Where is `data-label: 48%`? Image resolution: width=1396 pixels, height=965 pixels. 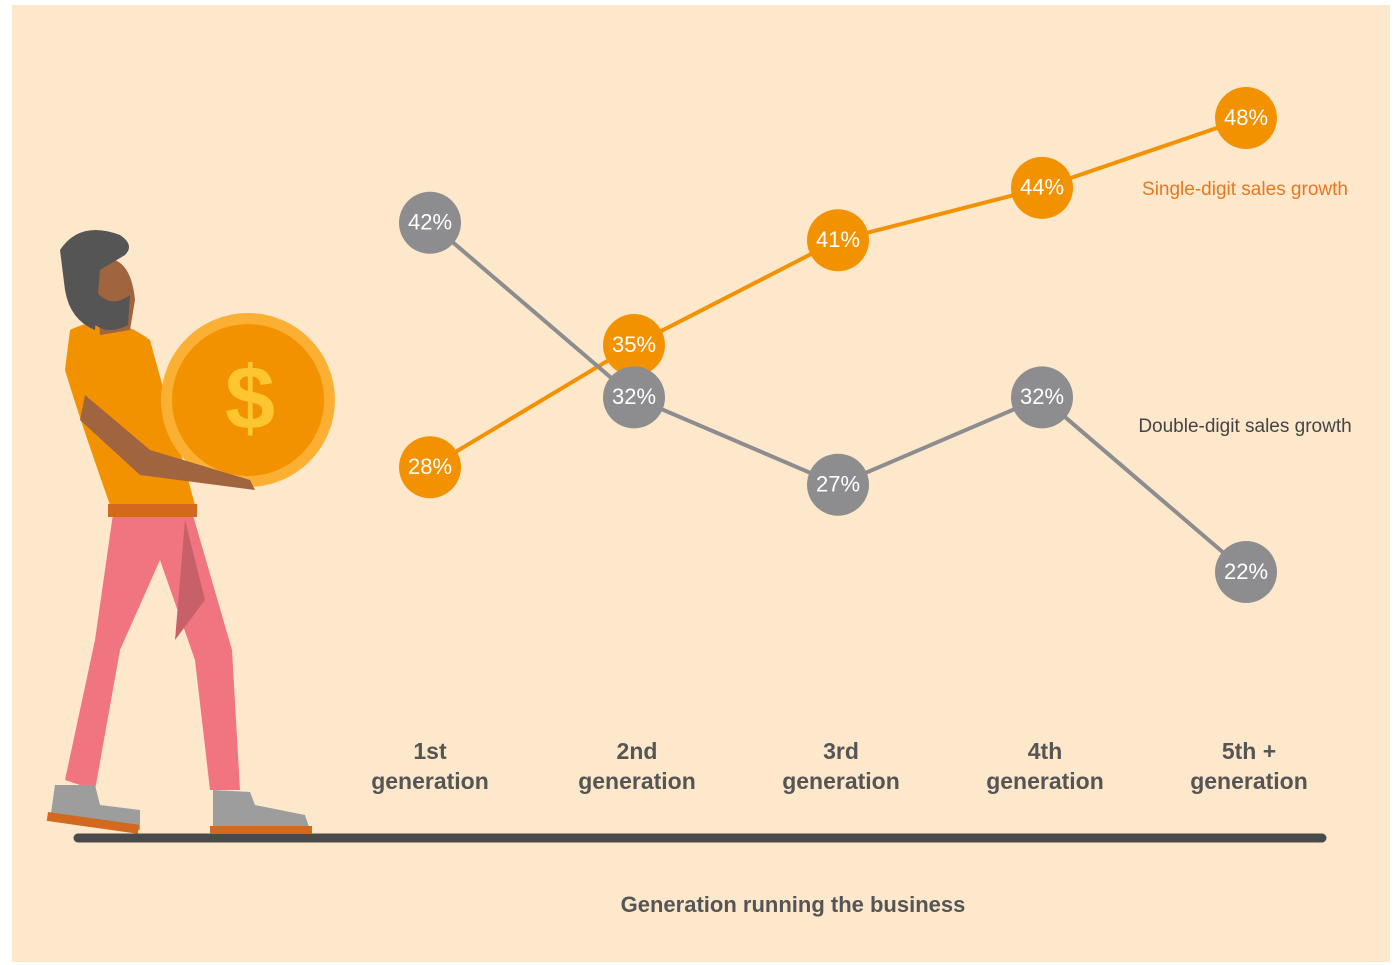
data-label: 48% is located at coordinates (1246, 117).